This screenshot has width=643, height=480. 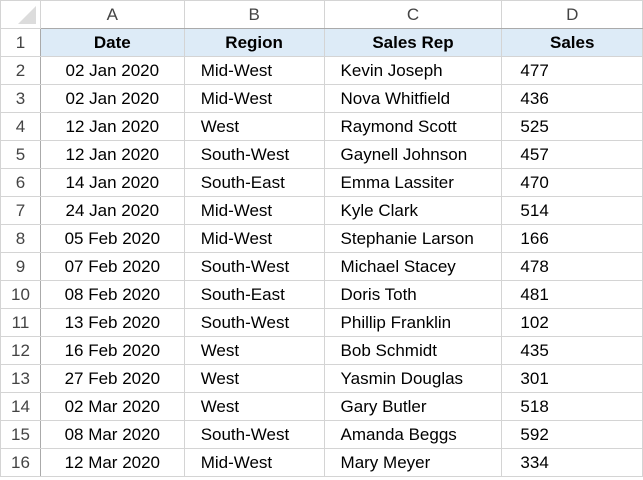 What do you see at coordinates (413, 238) in the screenshot?
I see `cell: Stephanie Larson` at bounding box center [413, 238].